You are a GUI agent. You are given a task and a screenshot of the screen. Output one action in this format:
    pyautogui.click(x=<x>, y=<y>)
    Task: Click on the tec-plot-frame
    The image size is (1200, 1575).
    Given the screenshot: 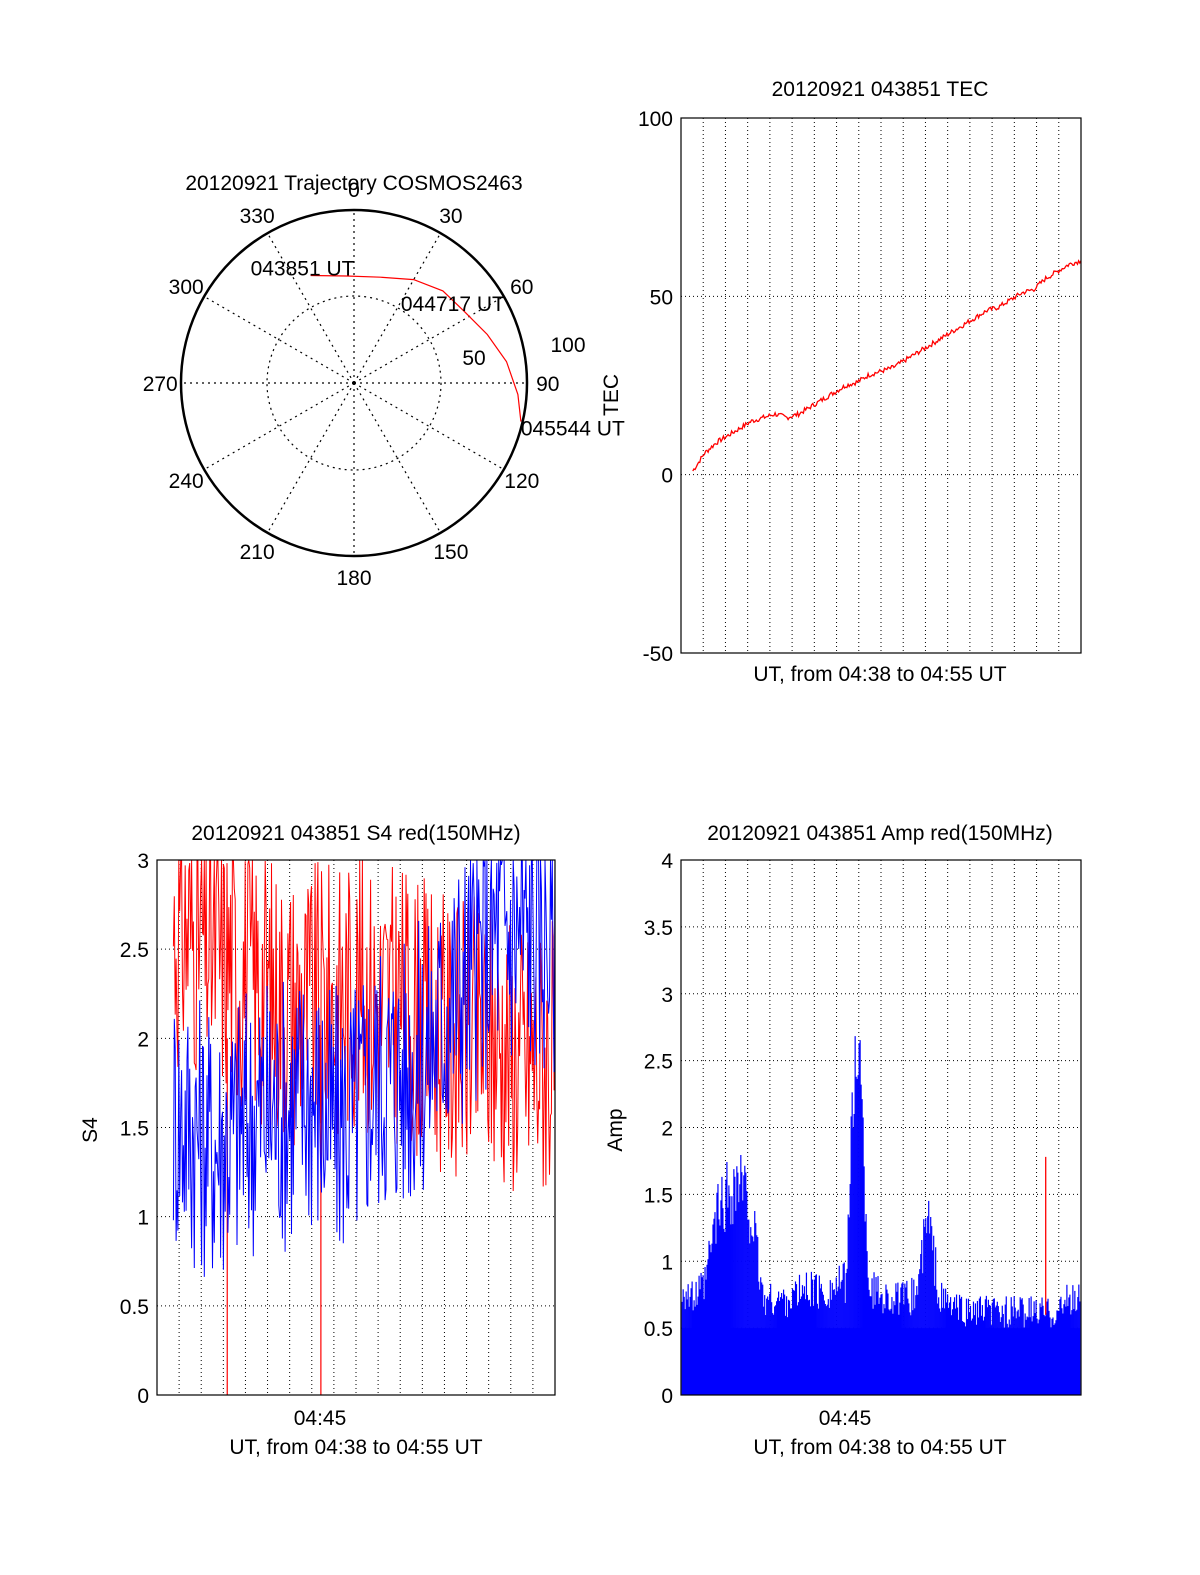 What is the action you would take?
    pyautogui.click(x=881, y=385)
    